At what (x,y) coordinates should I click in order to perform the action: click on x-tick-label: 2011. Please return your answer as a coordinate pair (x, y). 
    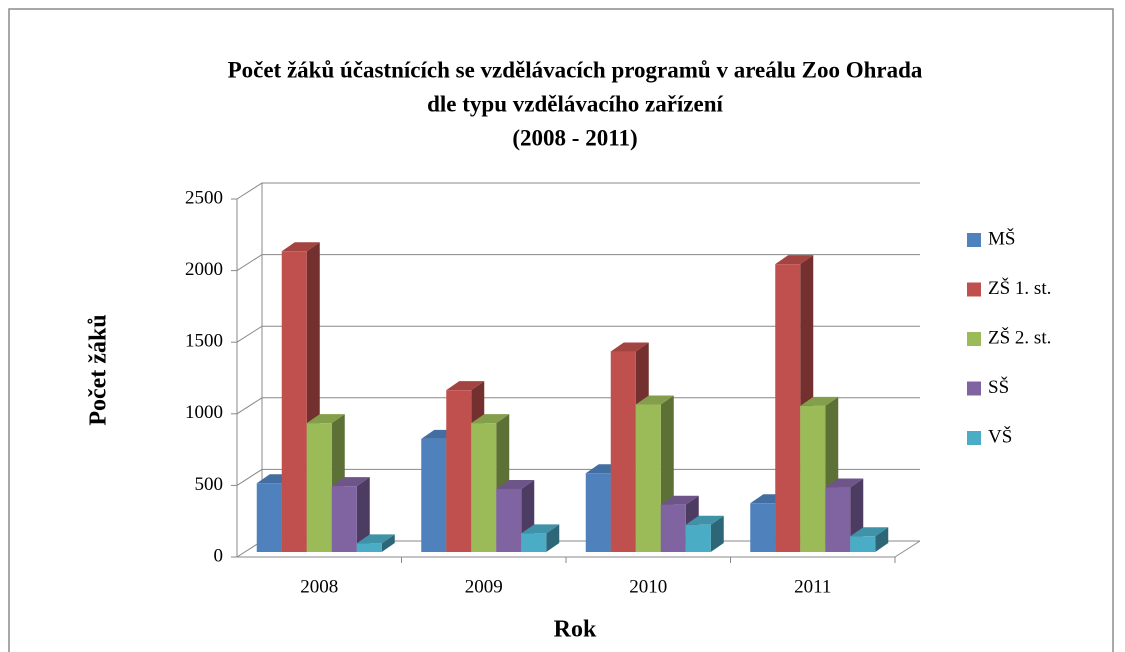
    Looking at the image, I should click on (812, 586).